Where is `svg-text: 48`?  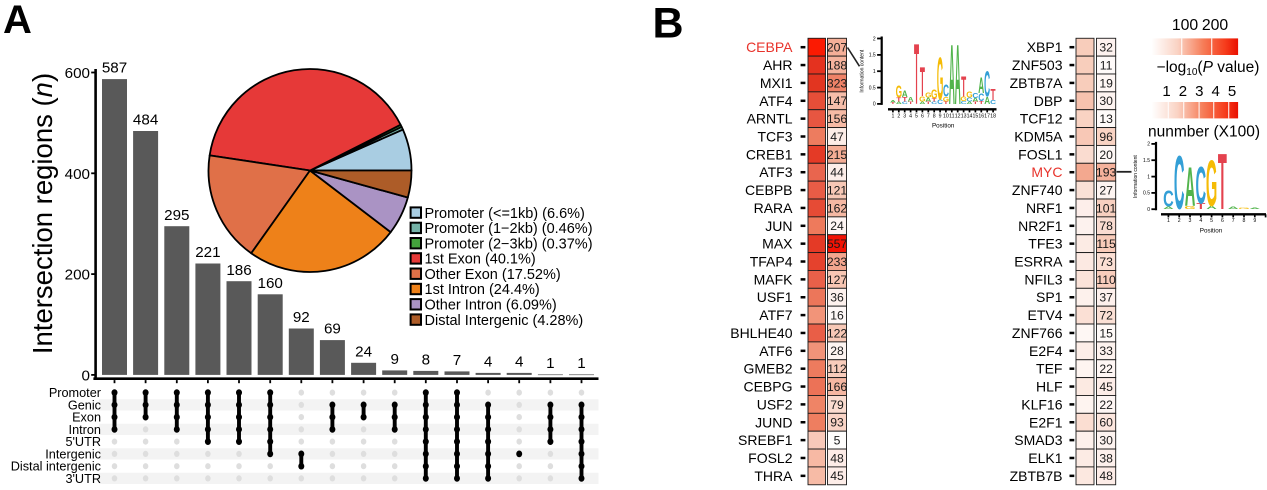 svg-text: 48 is located at coordinates (837, 458).